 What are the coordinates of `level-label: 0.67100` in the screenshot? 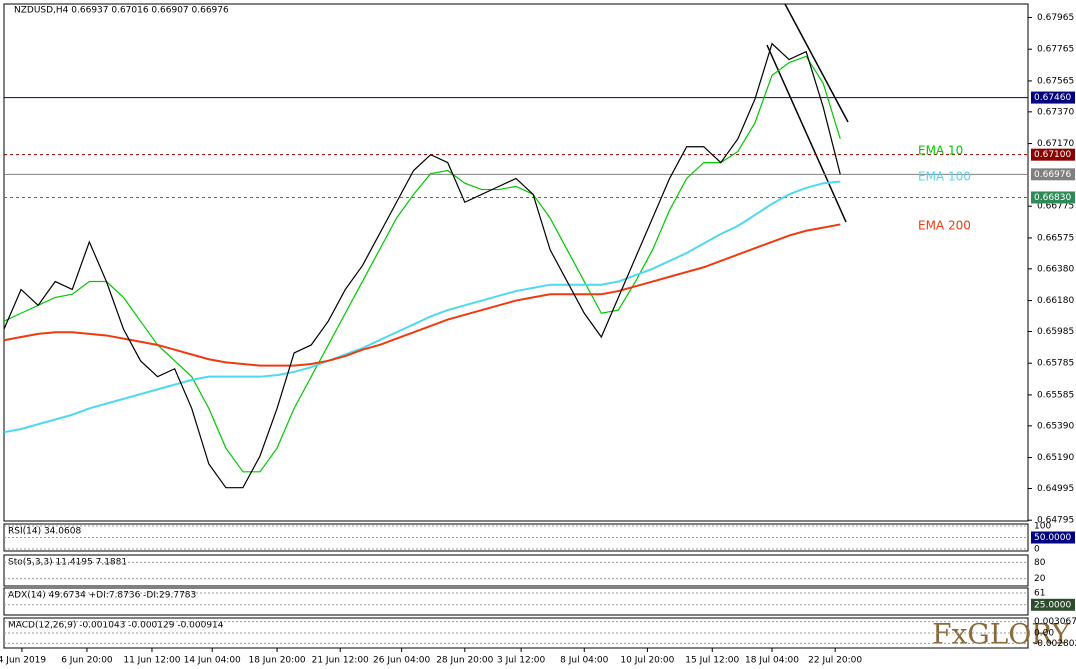 It's located at (1052, 155).